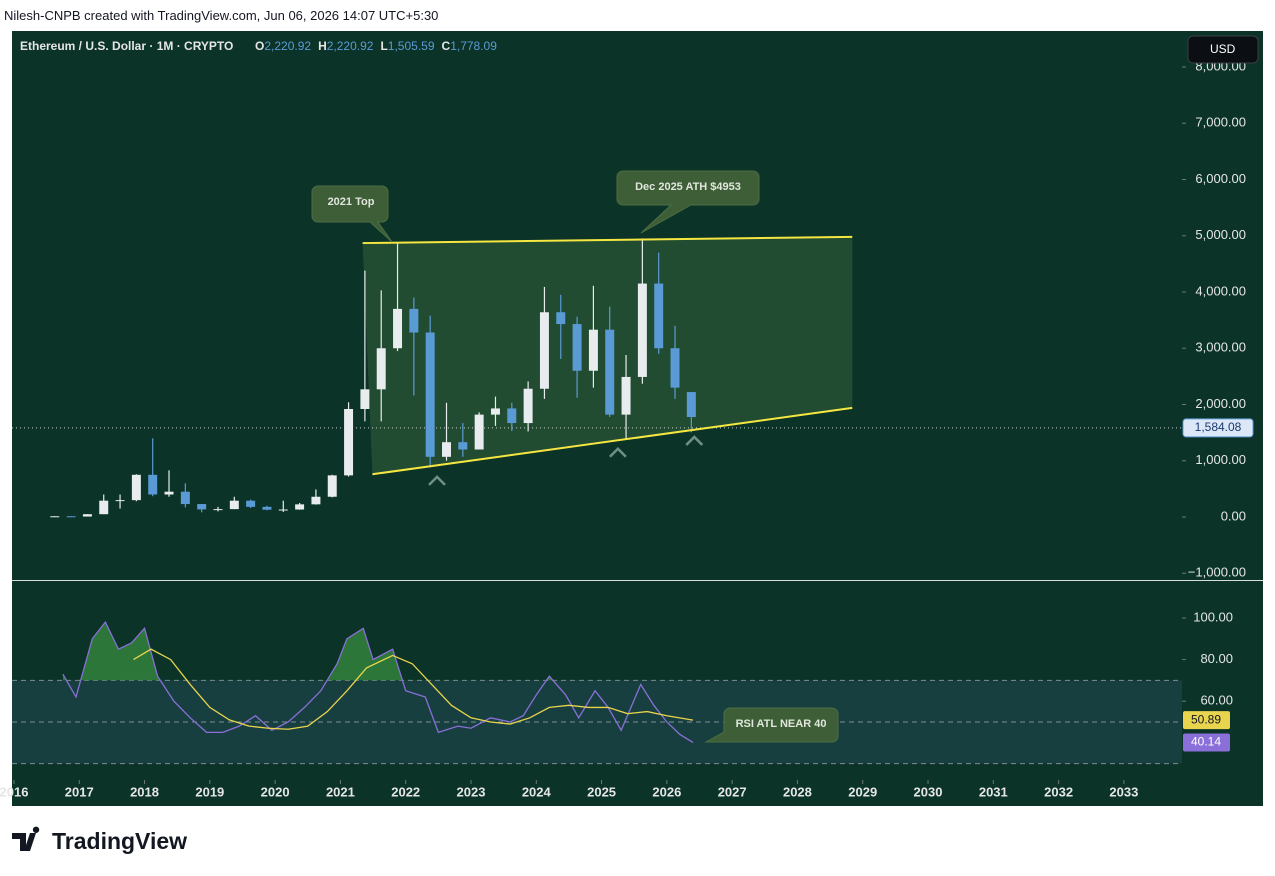 The height and width of the screenshot is (876, 1275). I want to click on symbol-title: Ethereum / U.S. Dollar · 1M · CRYPTO, so click(126, 46).